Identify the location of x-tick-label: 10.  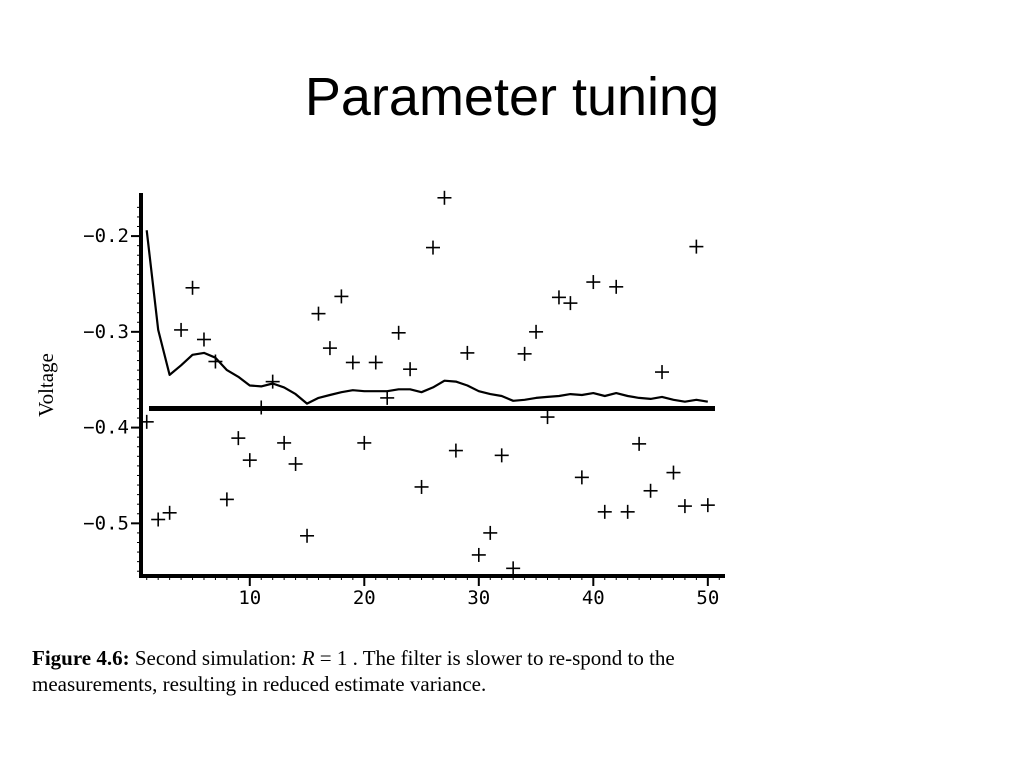
(249, 598).